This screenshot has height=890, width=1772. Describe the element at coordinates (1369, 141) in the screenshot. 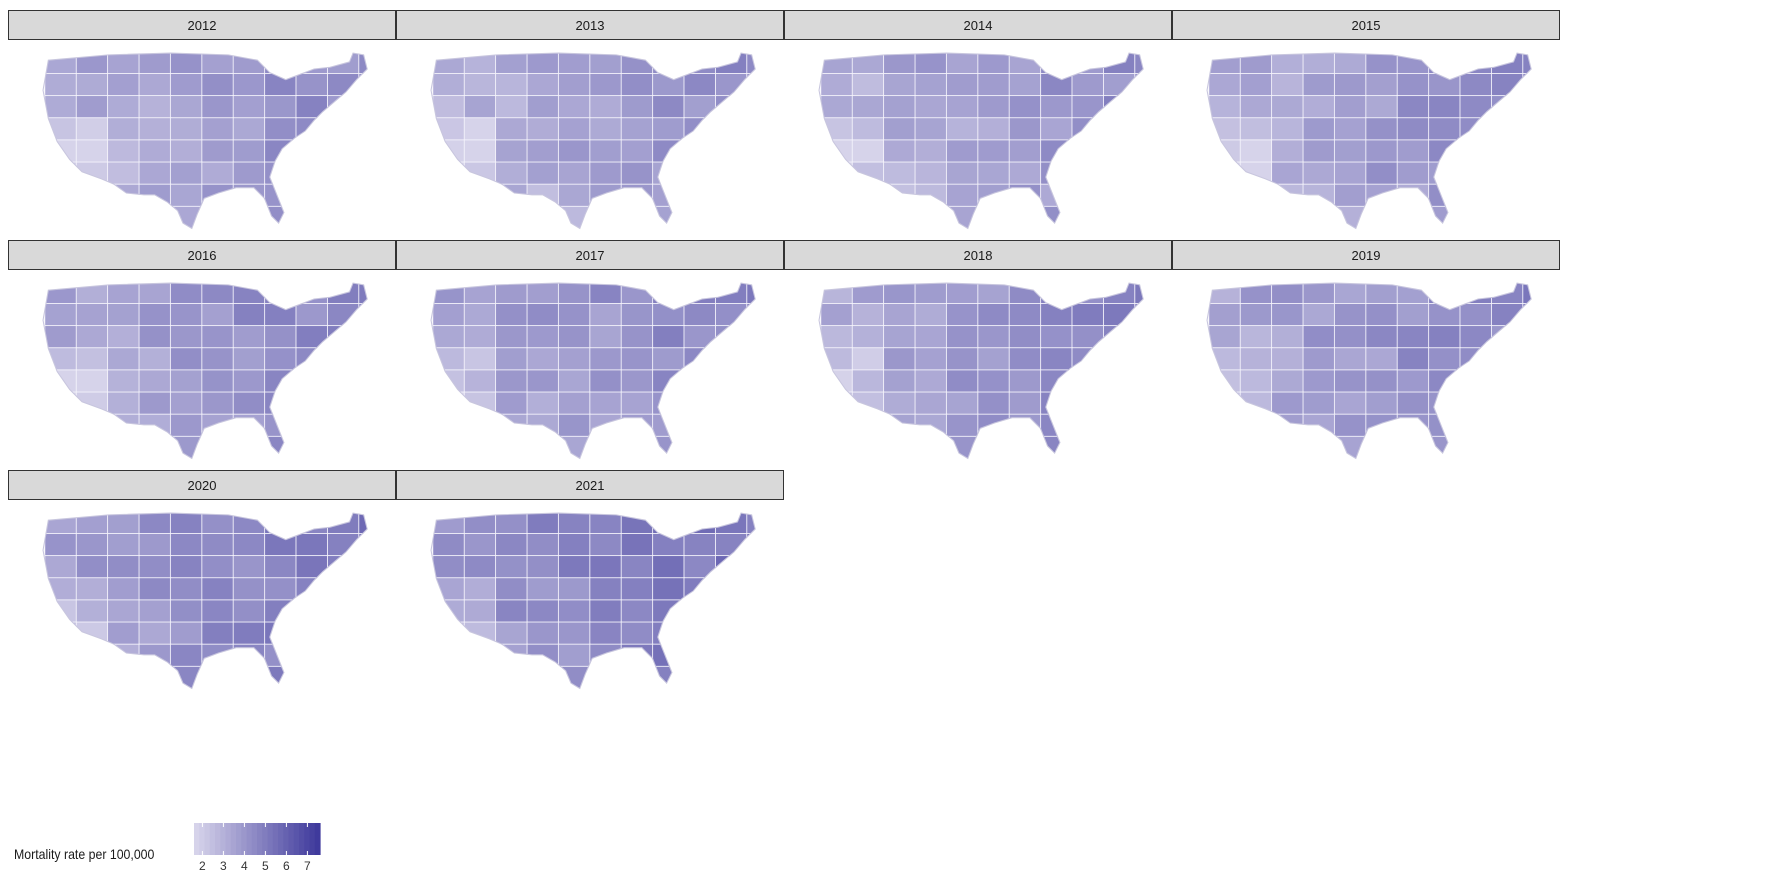

I see `us-choropleth-map` at that location.